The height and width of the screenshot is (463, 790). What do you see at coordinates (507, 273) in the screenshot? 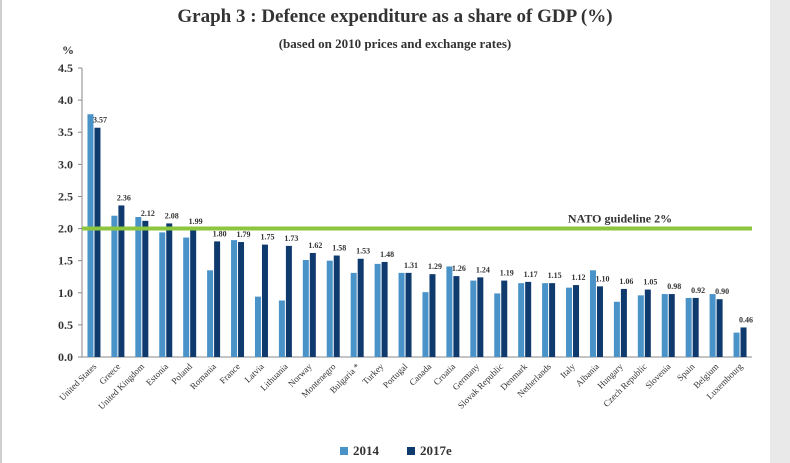
I see `data-label: 1.19` at bounding box center [507, 273].